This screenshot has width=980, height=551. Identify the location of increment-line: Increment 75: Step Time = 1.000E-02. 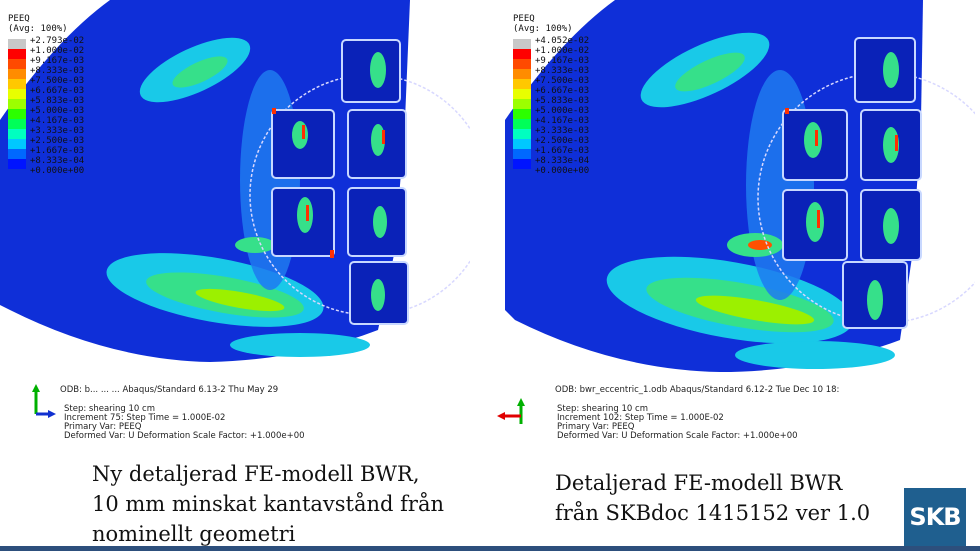
(145, 418).